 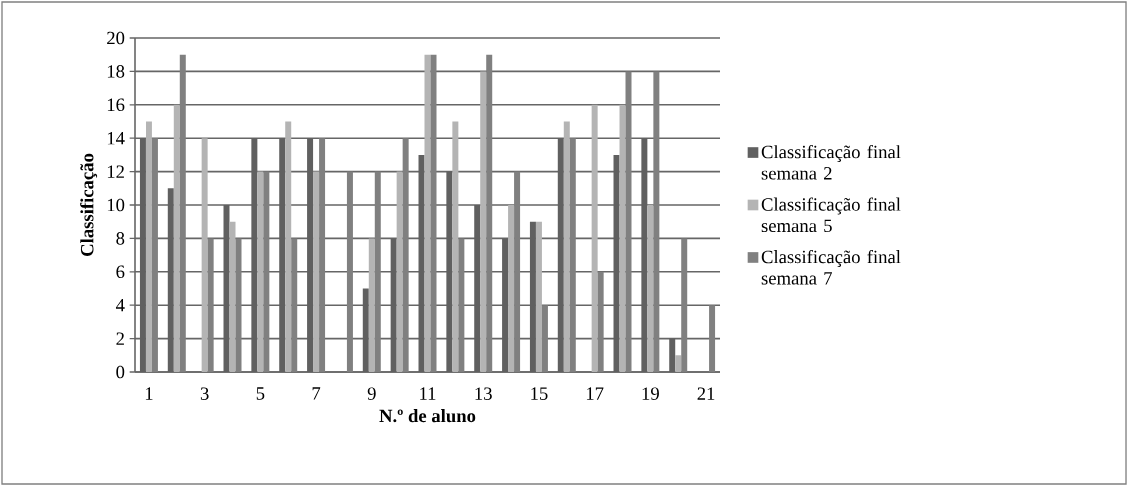 What do you see at coordinates (427, 416) in the screenshot?
I see `x-axis-title: N.º de aluno` at bounding box center [427, 416].